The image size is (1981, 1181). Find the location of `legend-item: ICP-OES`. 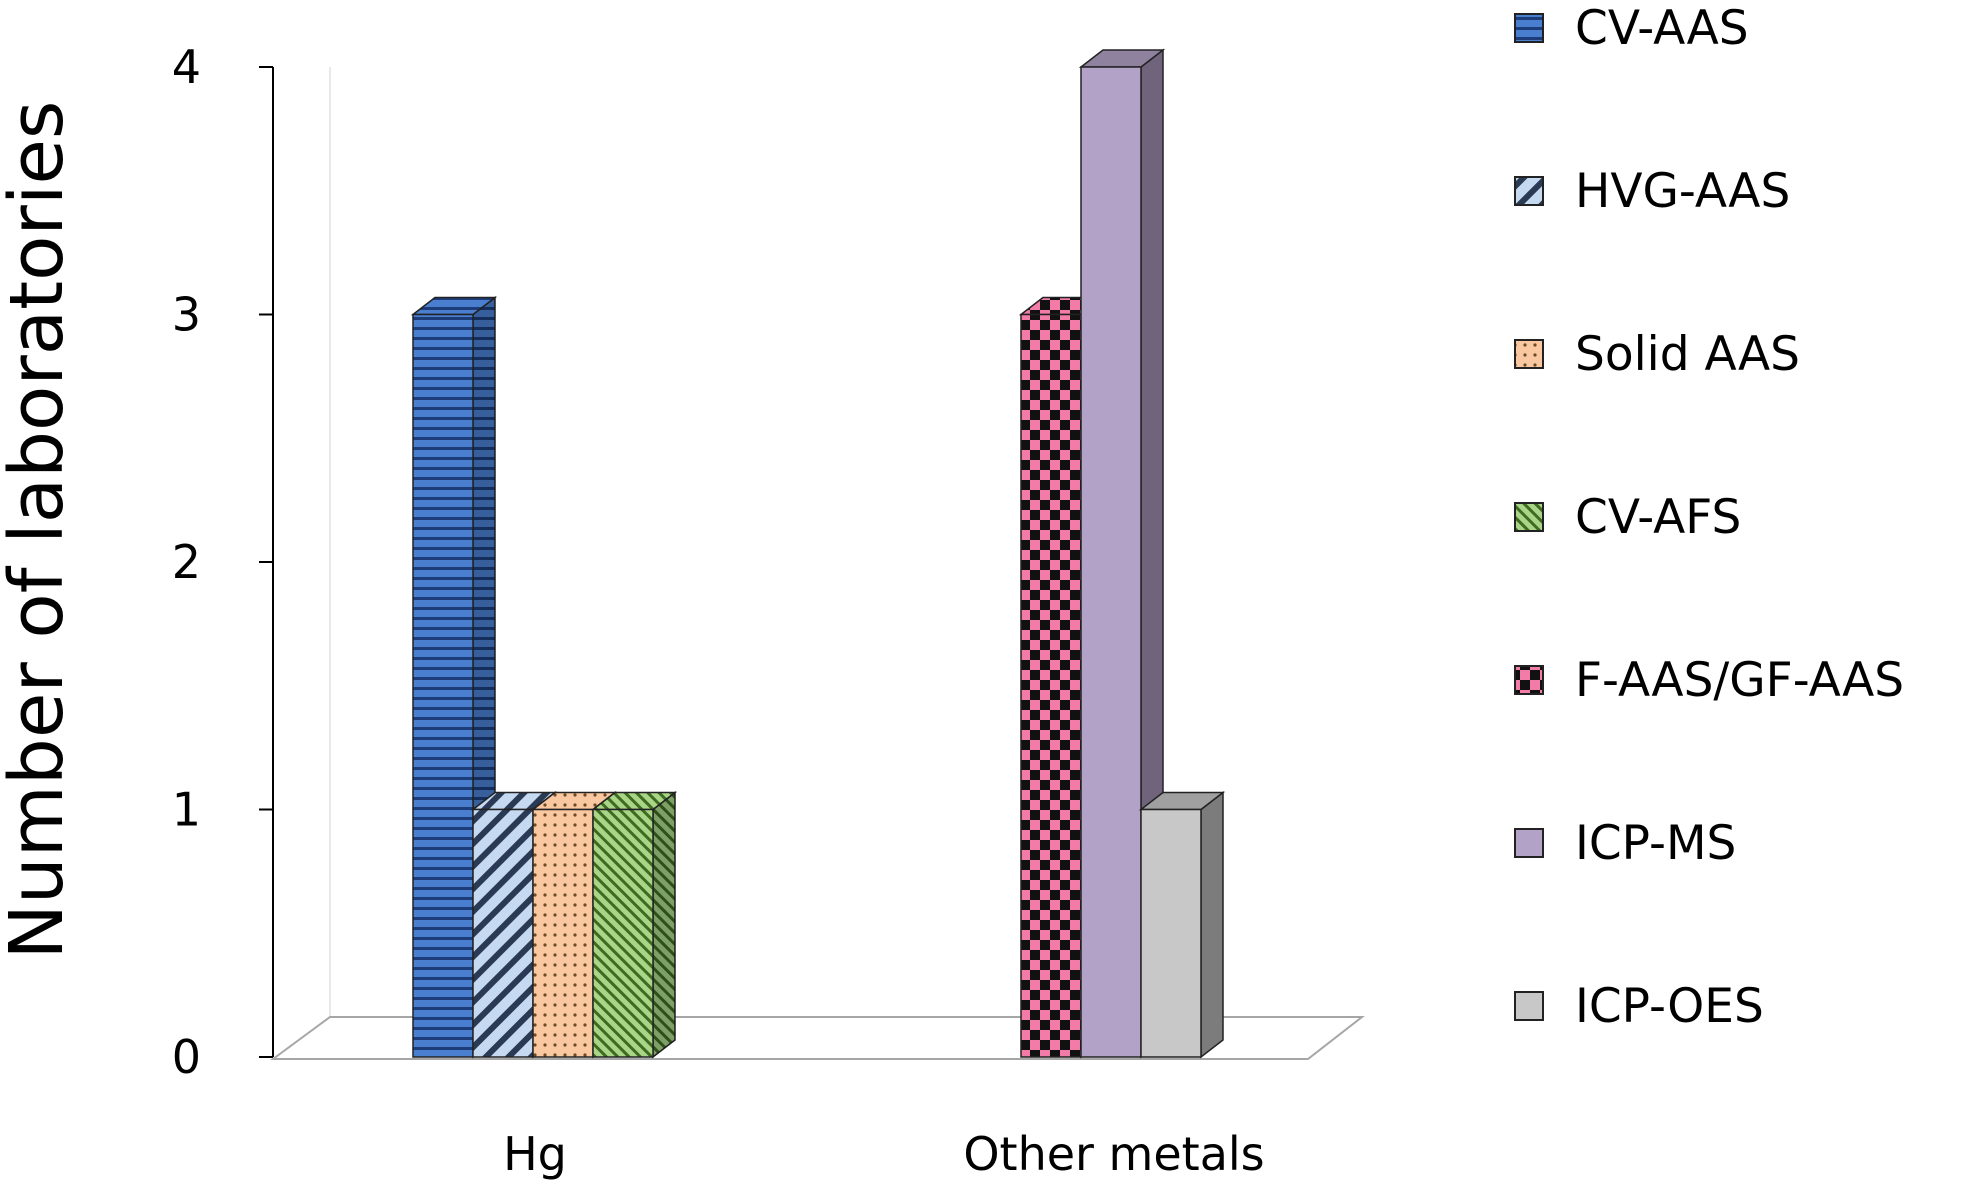

legend-item: ICP-OES is located at coordinates (1639, 1006).